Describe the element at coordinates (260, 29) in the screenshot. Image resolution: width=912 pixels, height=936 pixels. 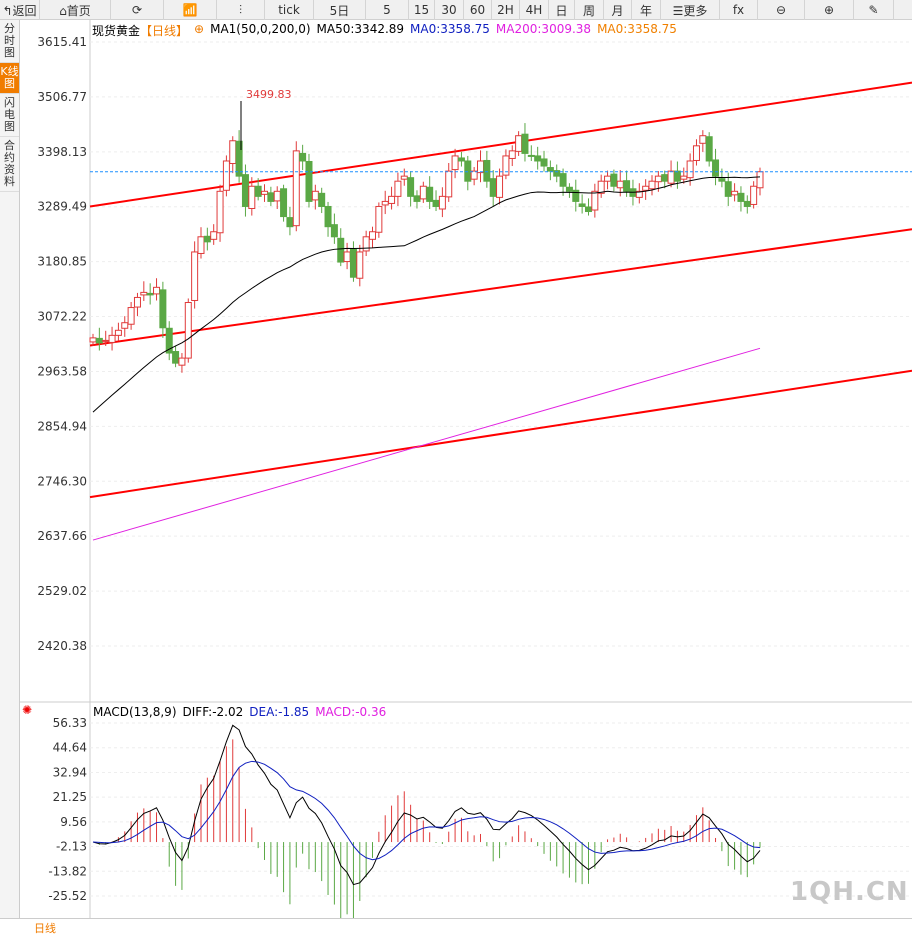
I see `indicator-name: MA1(50,0,200,0)` at that location.